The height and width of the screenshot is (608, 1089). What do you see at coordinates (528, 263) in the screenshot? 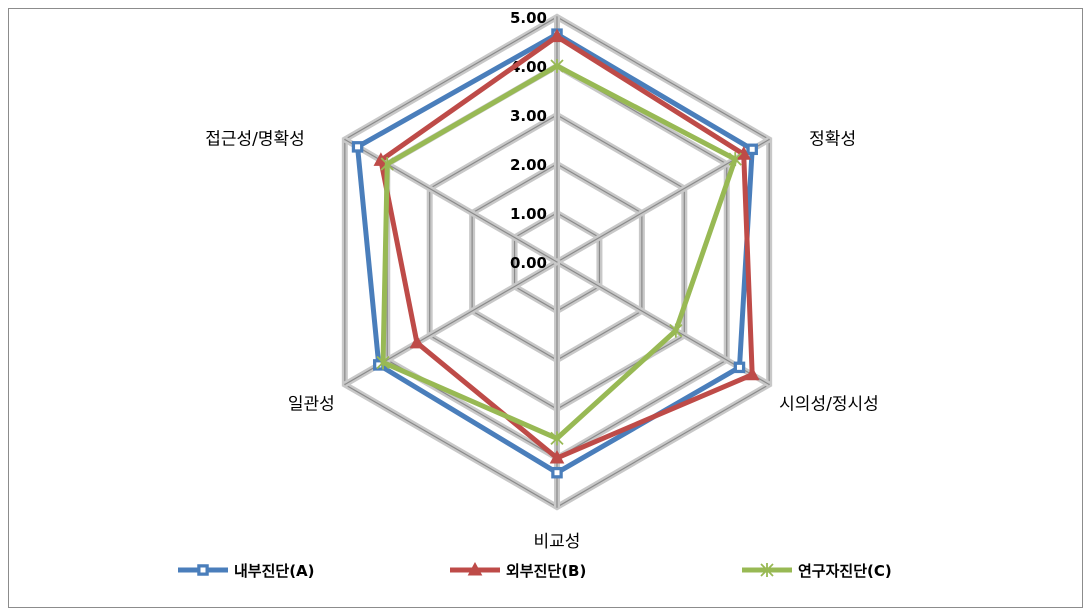
I see `tick-label: 0.00` at bounding box center [528, 263].